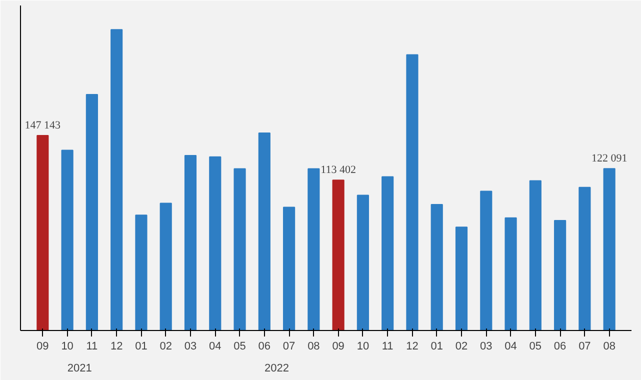 The width and height of the screenshot is (641, 380). What do you see at coordinates (338, 170) in the screenshot?
I see `data-label: 113 402` at bounding box center [338, 170].